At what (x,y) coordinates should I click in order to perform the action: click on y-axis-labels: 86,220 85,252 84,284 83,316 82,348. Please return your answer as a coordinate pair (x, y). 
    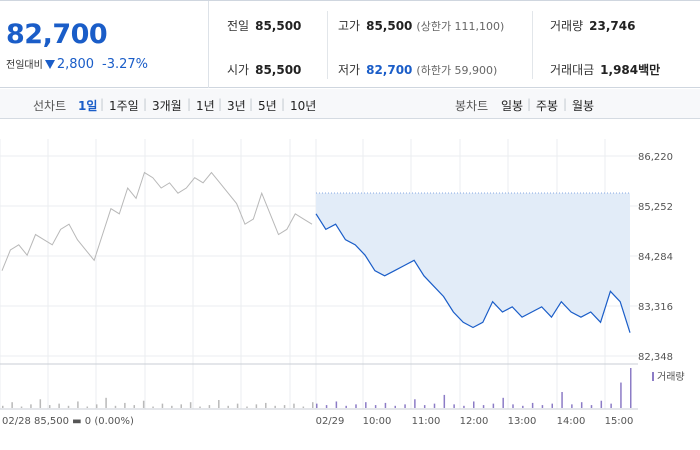
    Looking at the image, I should click on (655, 257).